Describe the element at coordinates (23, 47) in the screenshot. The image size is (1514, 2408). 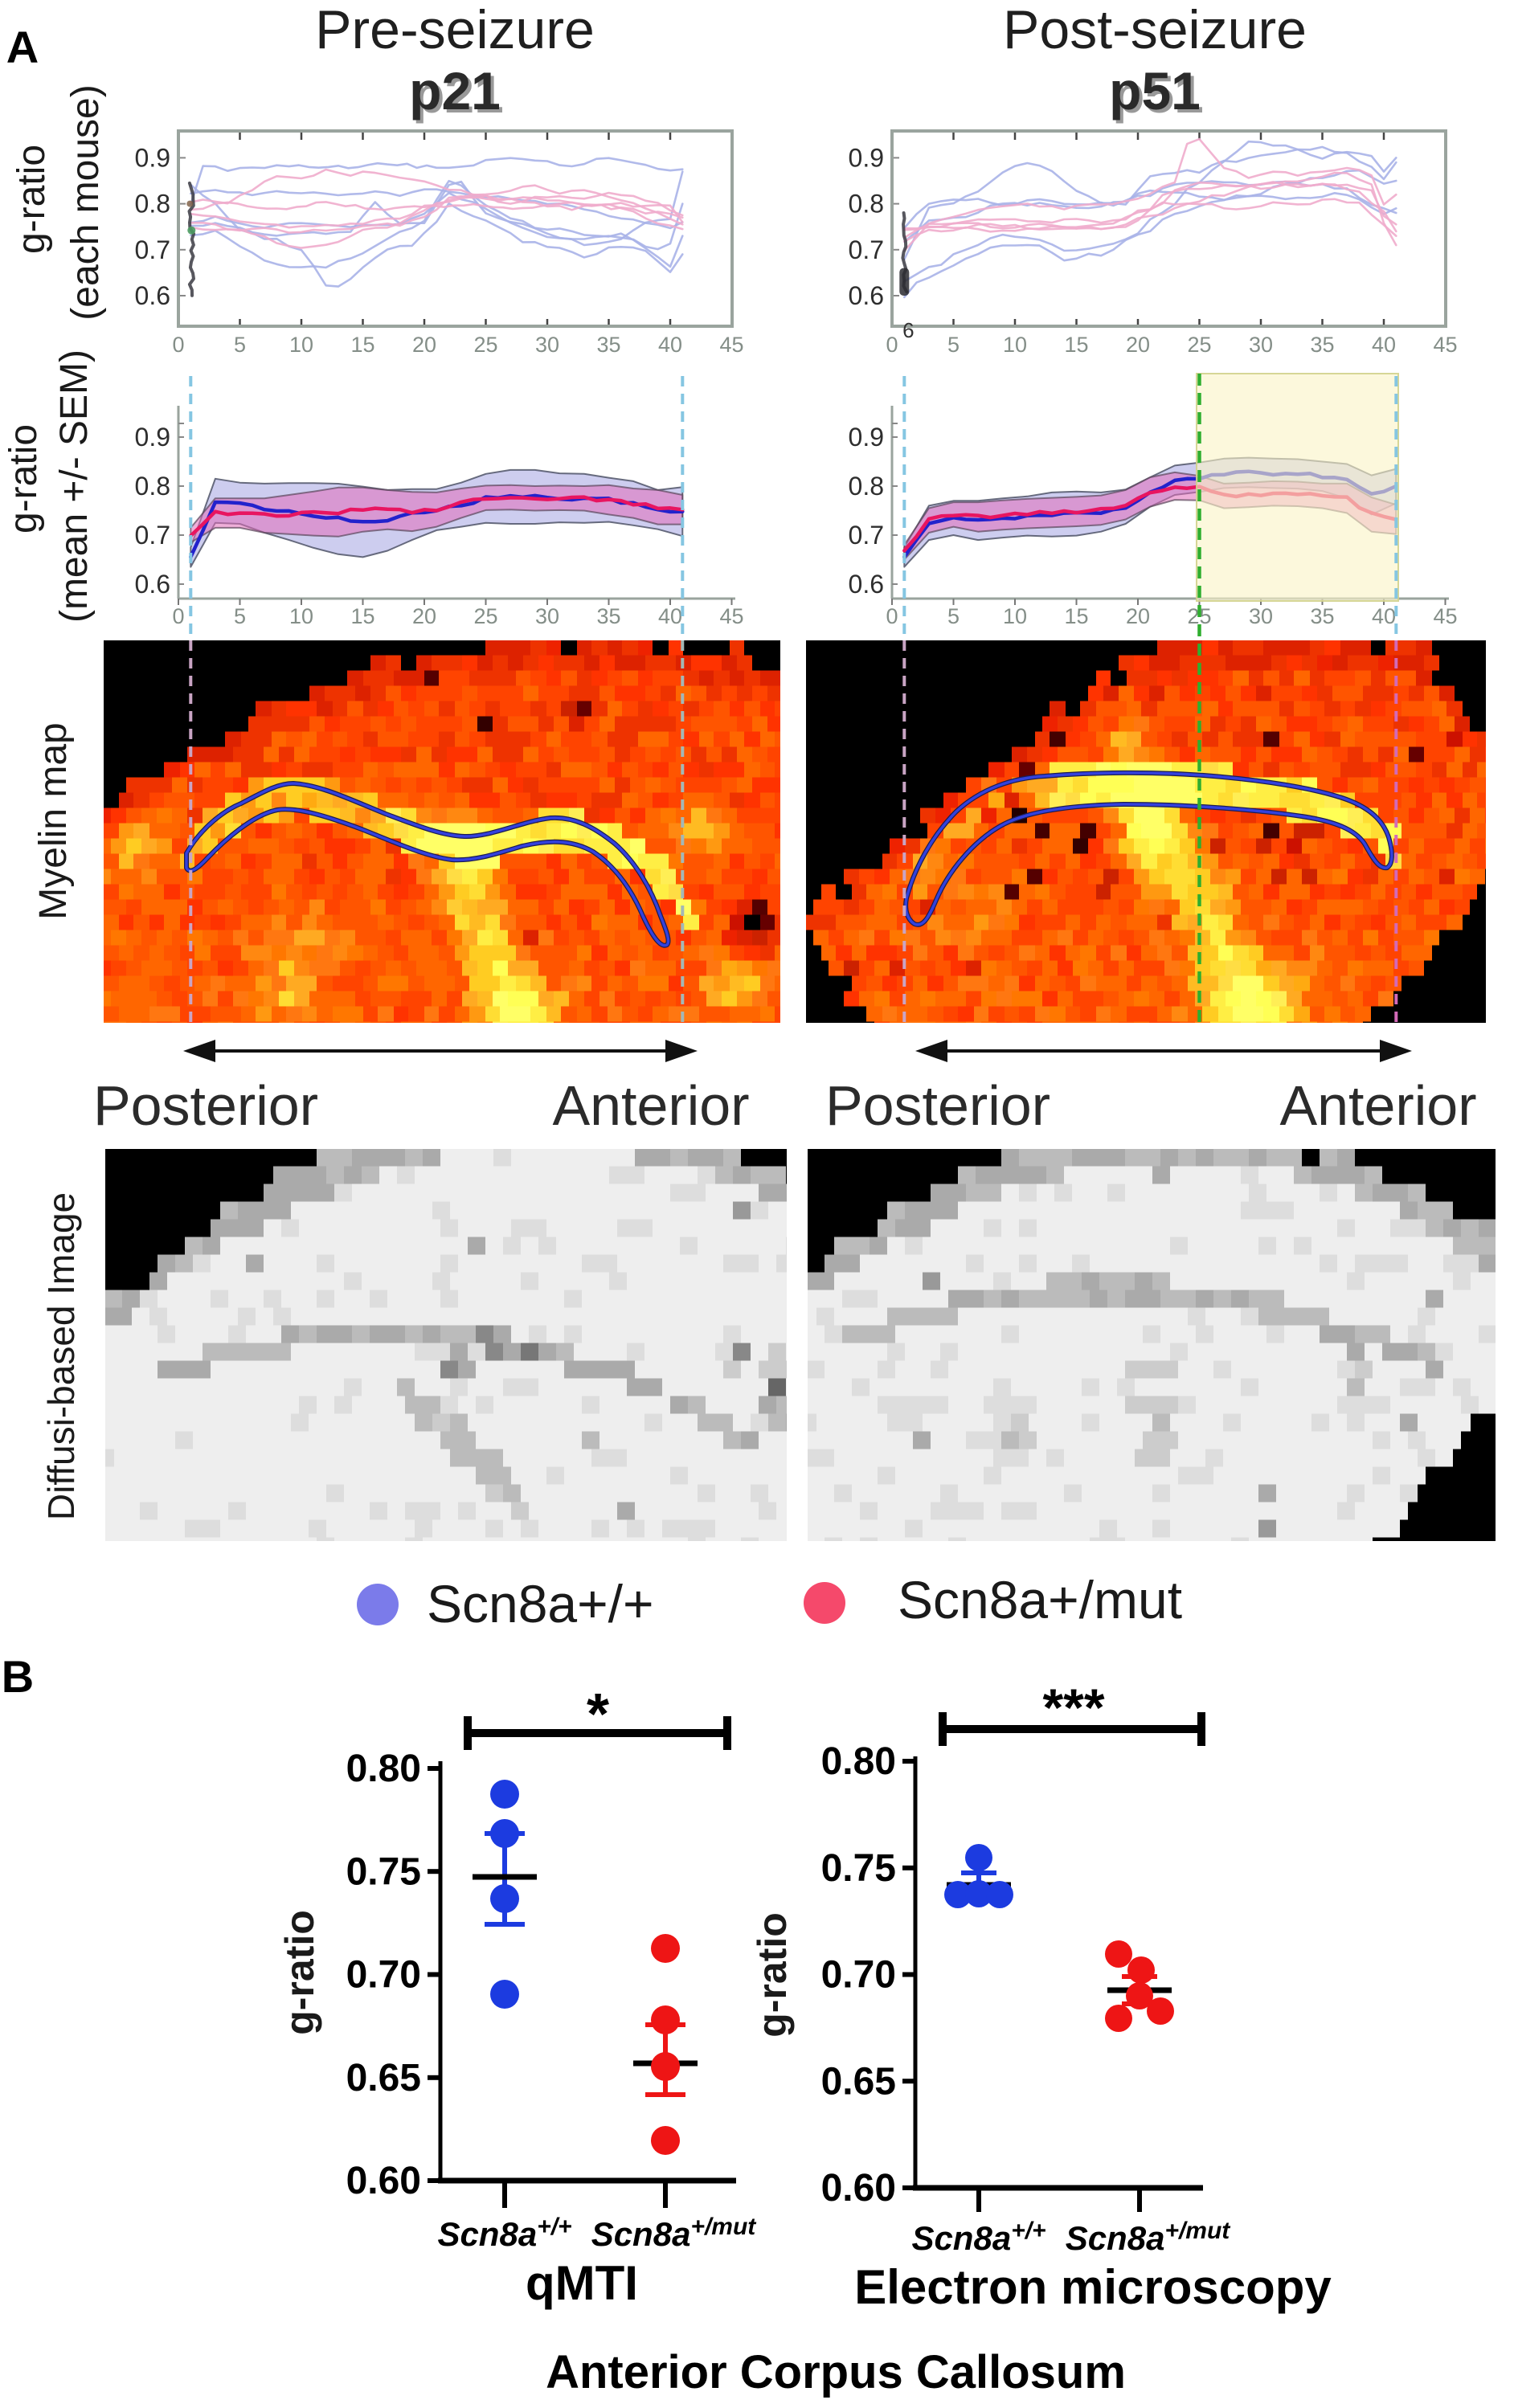
I see `svg-text: A` at that location.